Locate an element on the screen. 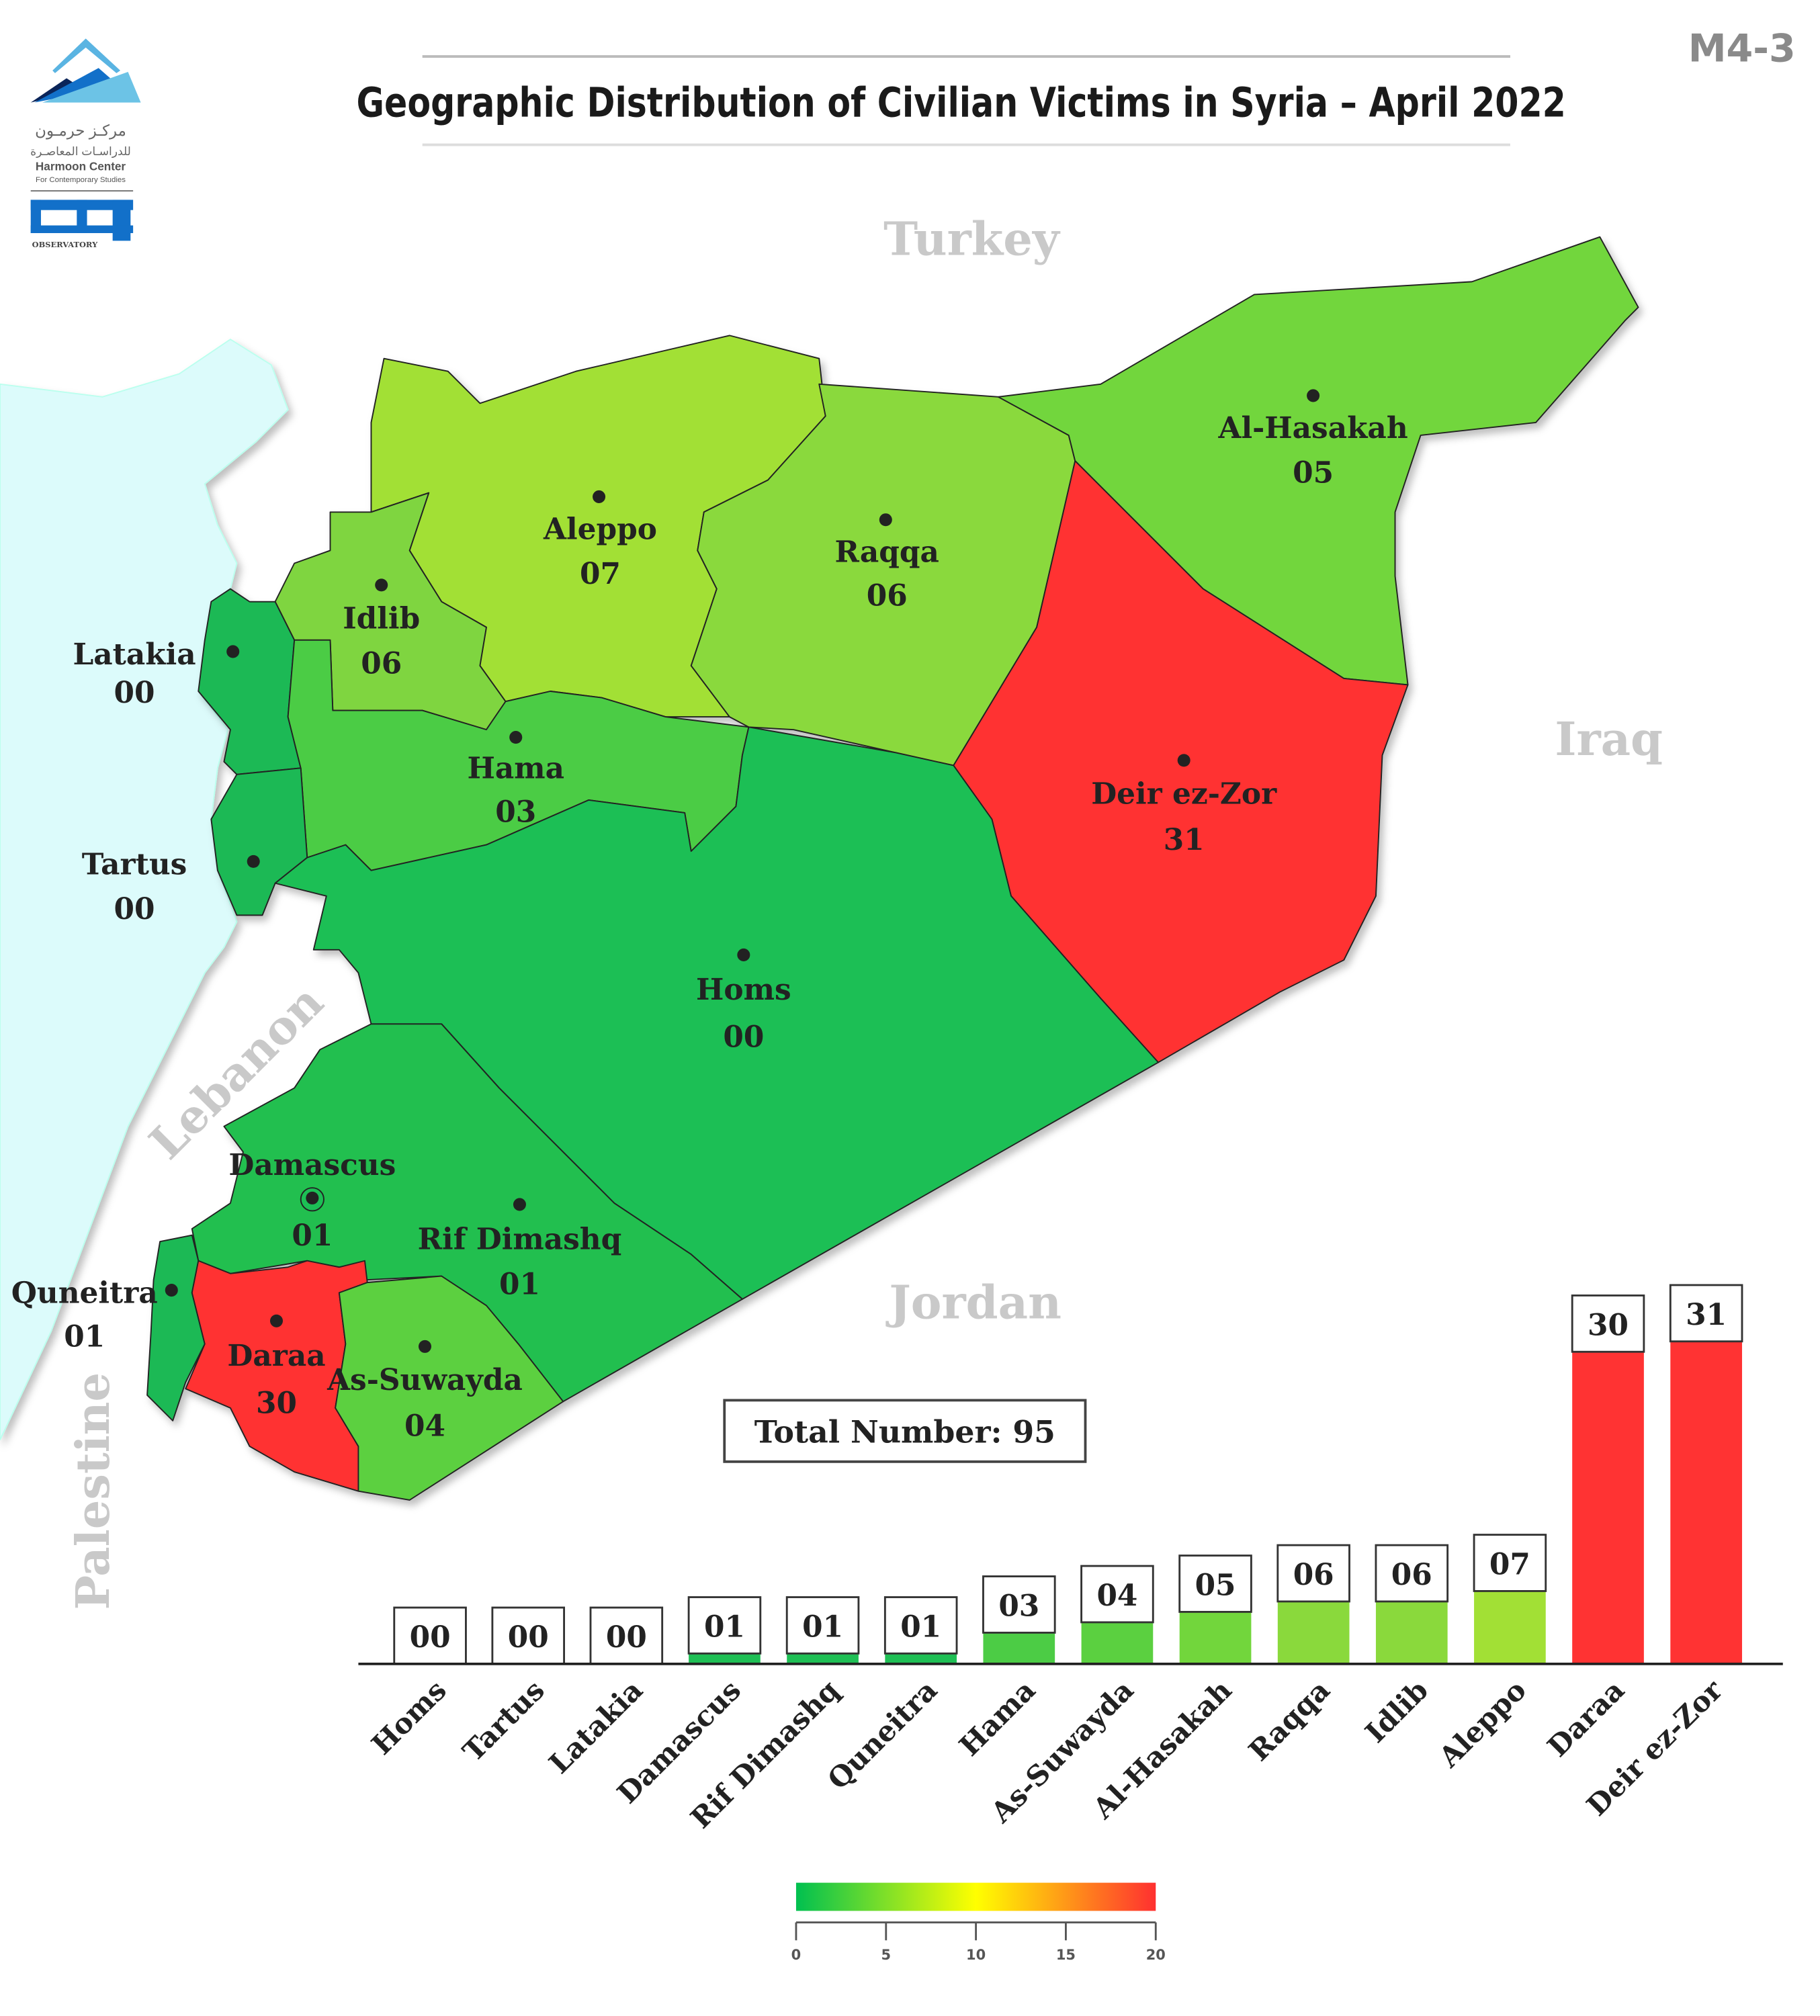  total-number: Total Number: 95 is located at coordinates (904, 1432).